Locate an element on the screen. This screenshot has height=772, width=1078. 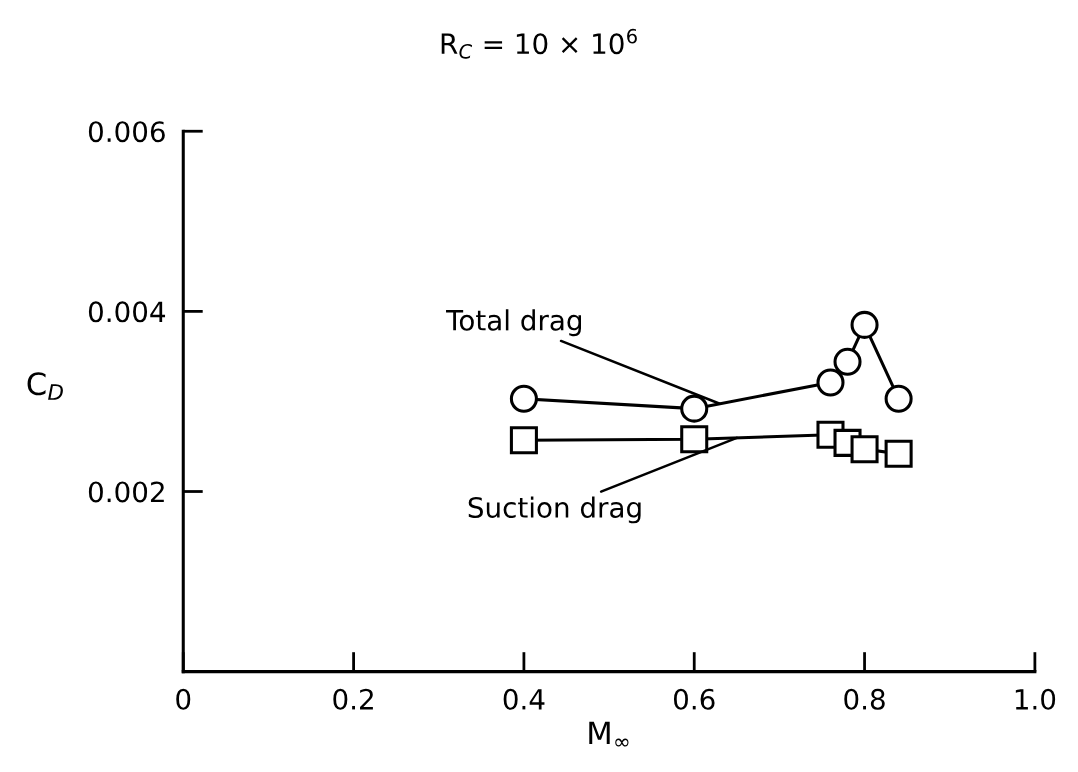
x-tick-label: 0.4 is located at coordinates (524, 699).